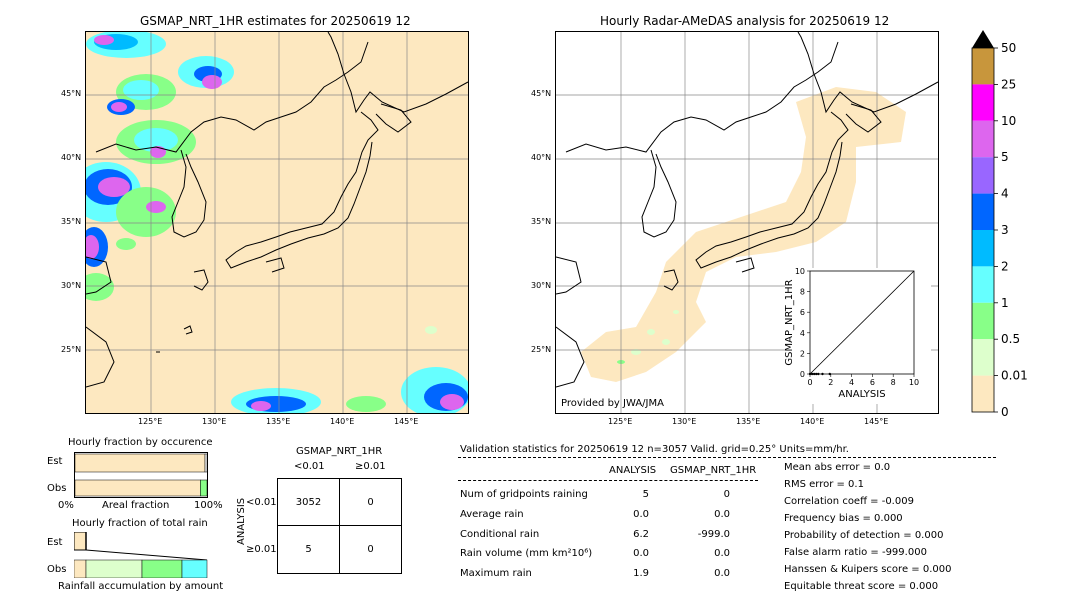 This screenshot has width=1080, height=612. I want to click on contingency-row-ge: ≥0.01, so click(261, 549).